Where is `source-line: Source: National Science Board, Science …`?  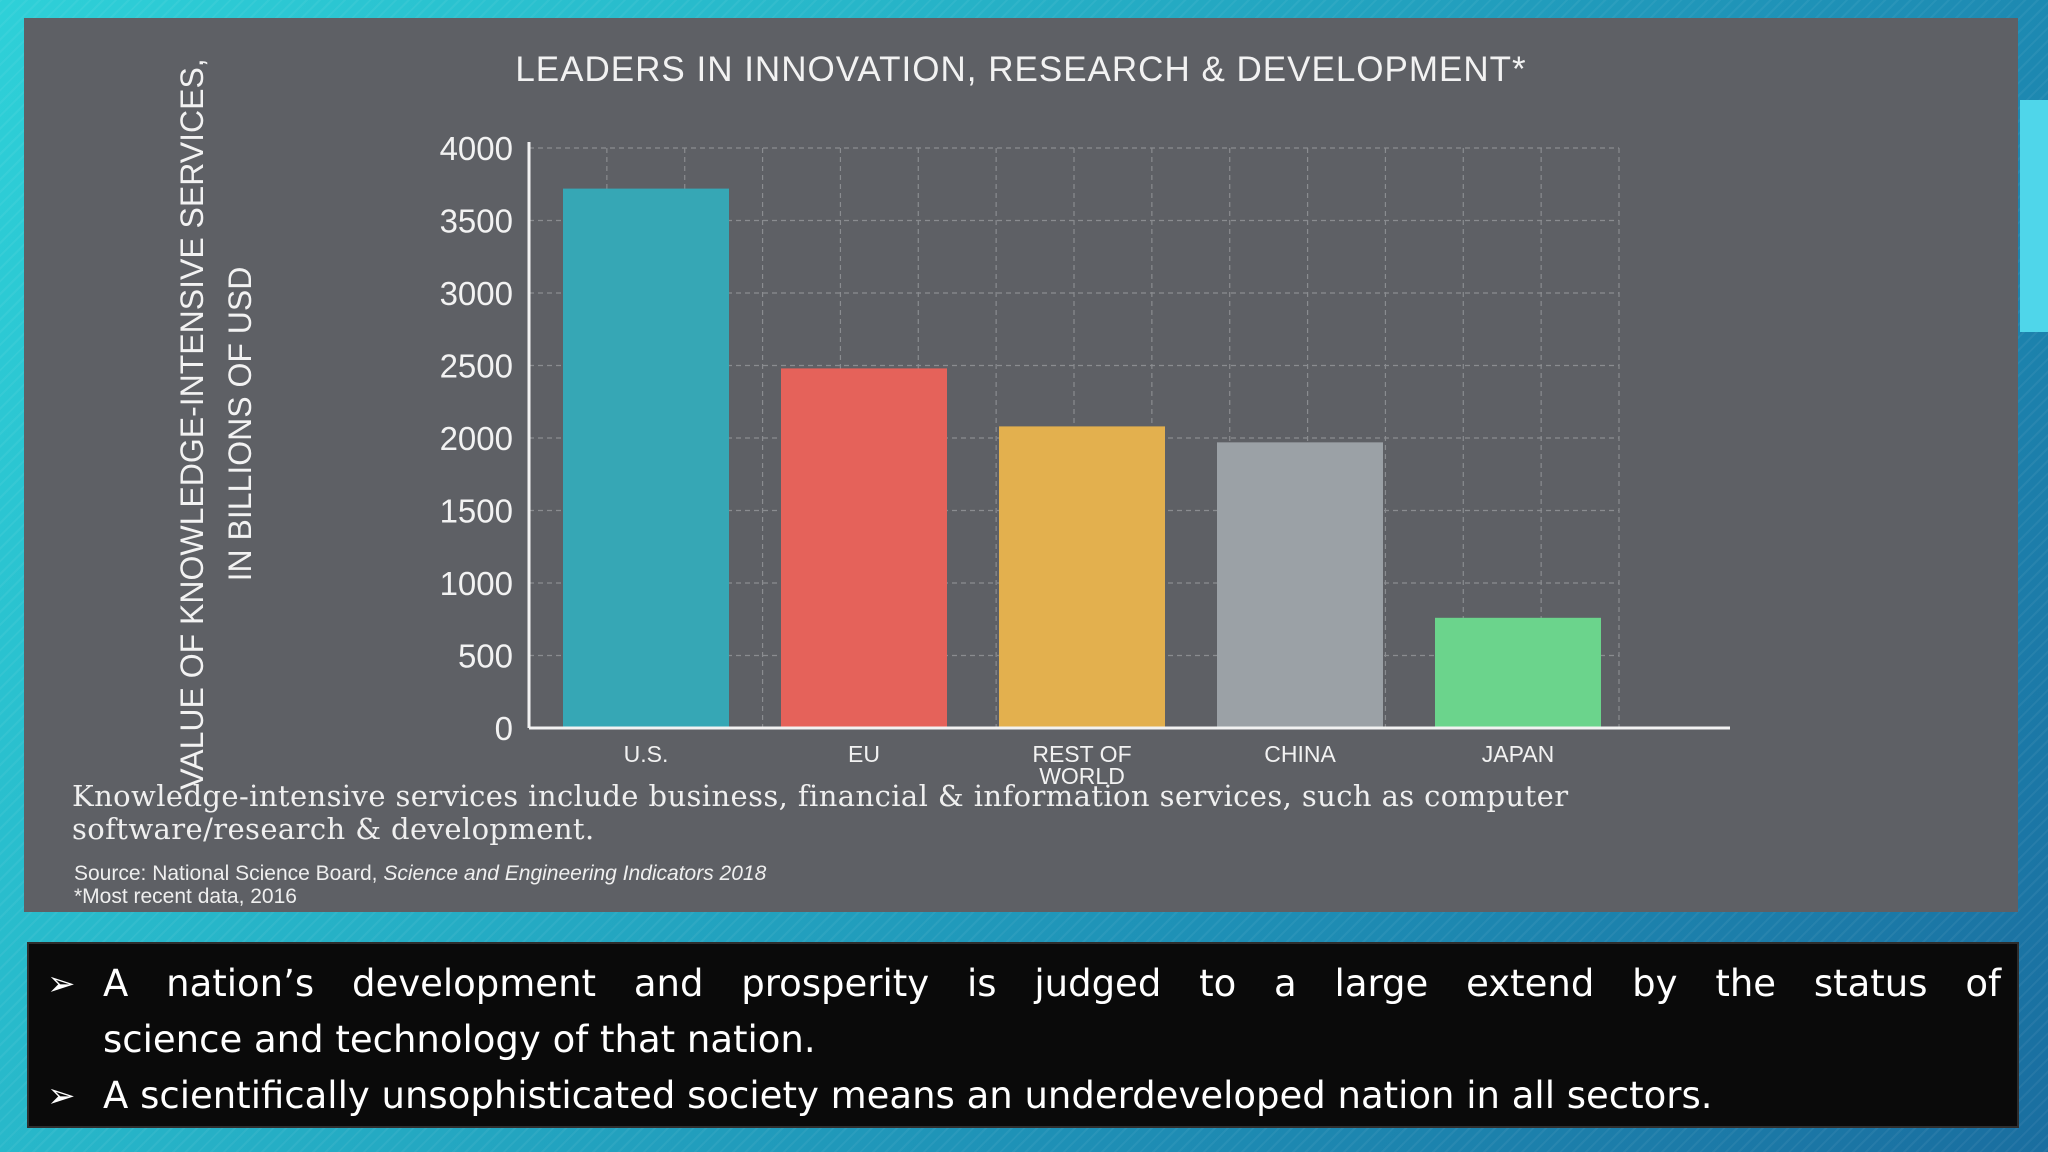
source-line: Source: National Science Board, Science … is located at coordinates (774, 873).